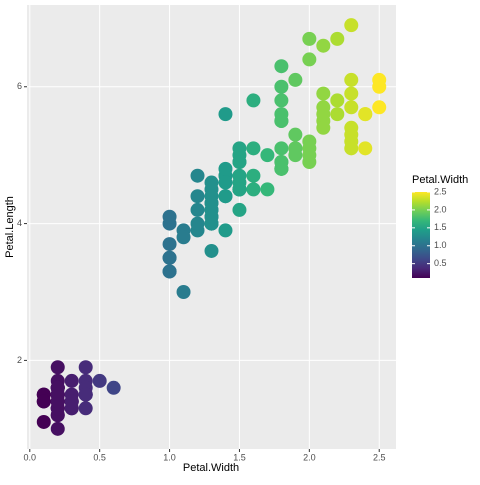 The height and width of the screenshot is (485, 480). What do you see at coordinates (309, 457) in the screenshot?
I see `x-tick-label: 2.0` at bounding box center [309, 457].